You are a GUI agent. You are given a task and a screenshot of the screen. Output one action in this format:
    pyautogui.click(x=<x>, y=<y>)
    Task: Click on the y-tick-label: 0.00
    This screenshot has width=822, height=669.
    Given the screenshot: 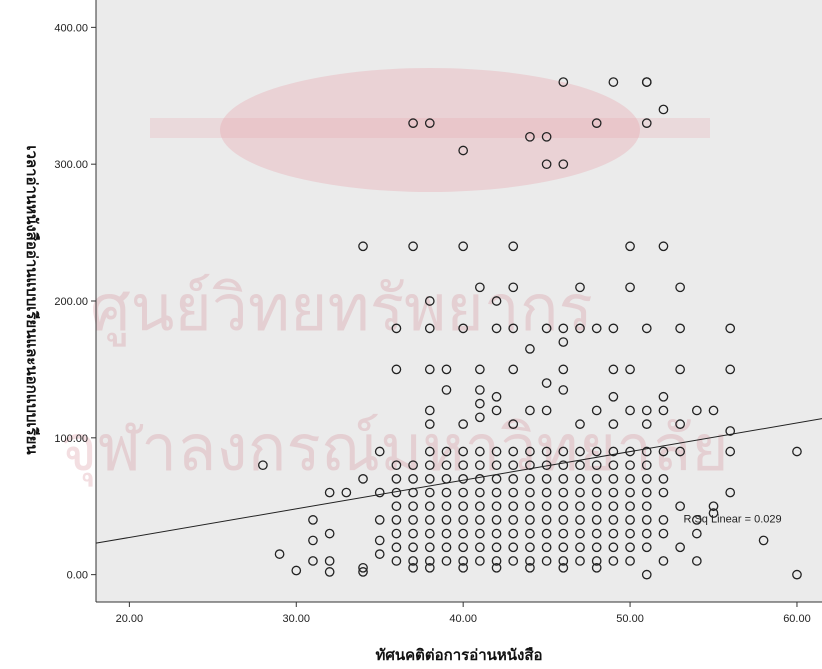 What is the action you would take?
    pyautogui.click(x=77, y=576)
    